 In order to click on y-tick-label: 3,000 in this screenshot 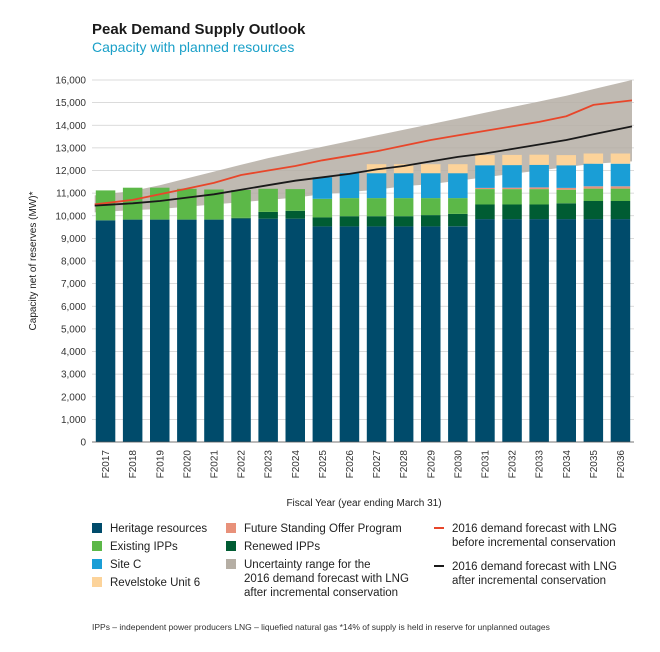, I will do `click(73, 375)`.